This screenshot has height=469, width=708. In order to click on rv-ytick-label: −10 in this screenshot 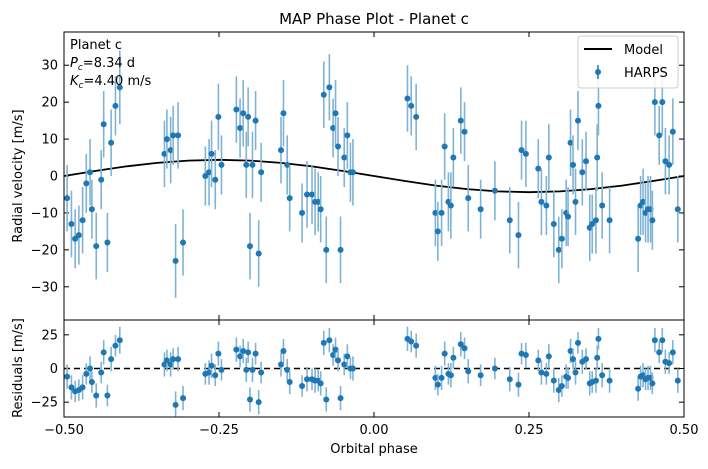, I will do `click(44, 213)`.